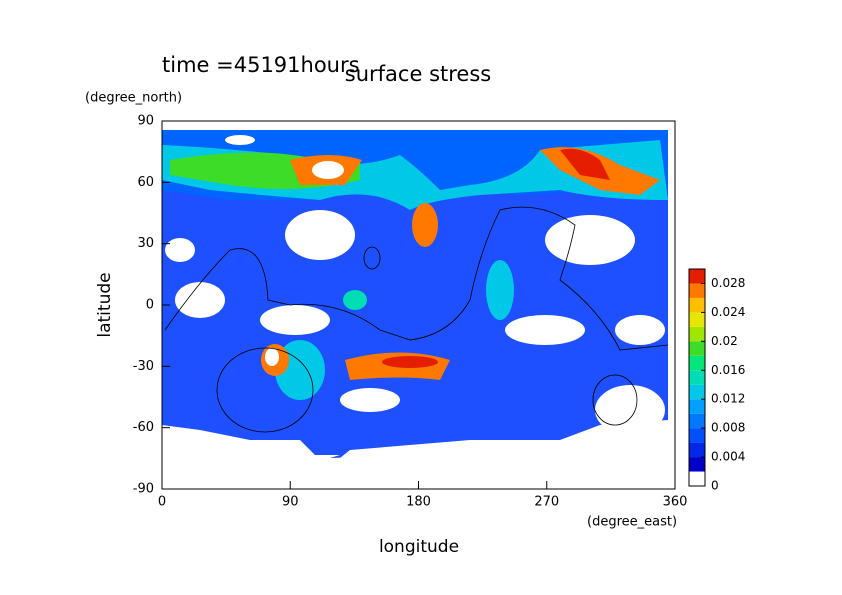  What do you see at coordinates (133, 98) in the screenshot?
I see `y-unit: (degree_north)` at bounding box center [133, 98].